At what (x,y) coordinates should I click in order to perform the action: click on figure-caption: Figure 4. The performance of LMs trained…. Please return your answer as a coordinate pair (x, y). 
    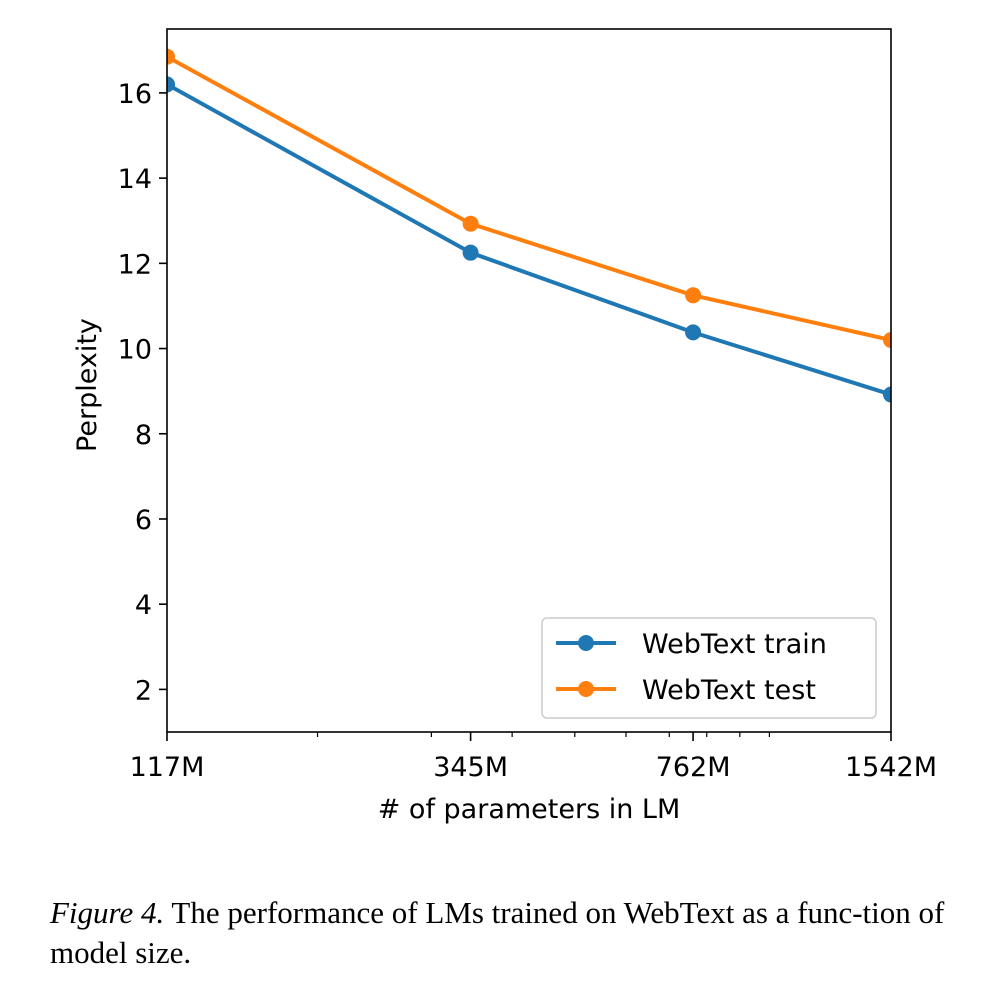
    Looking at the image, I should click on (510, 933).